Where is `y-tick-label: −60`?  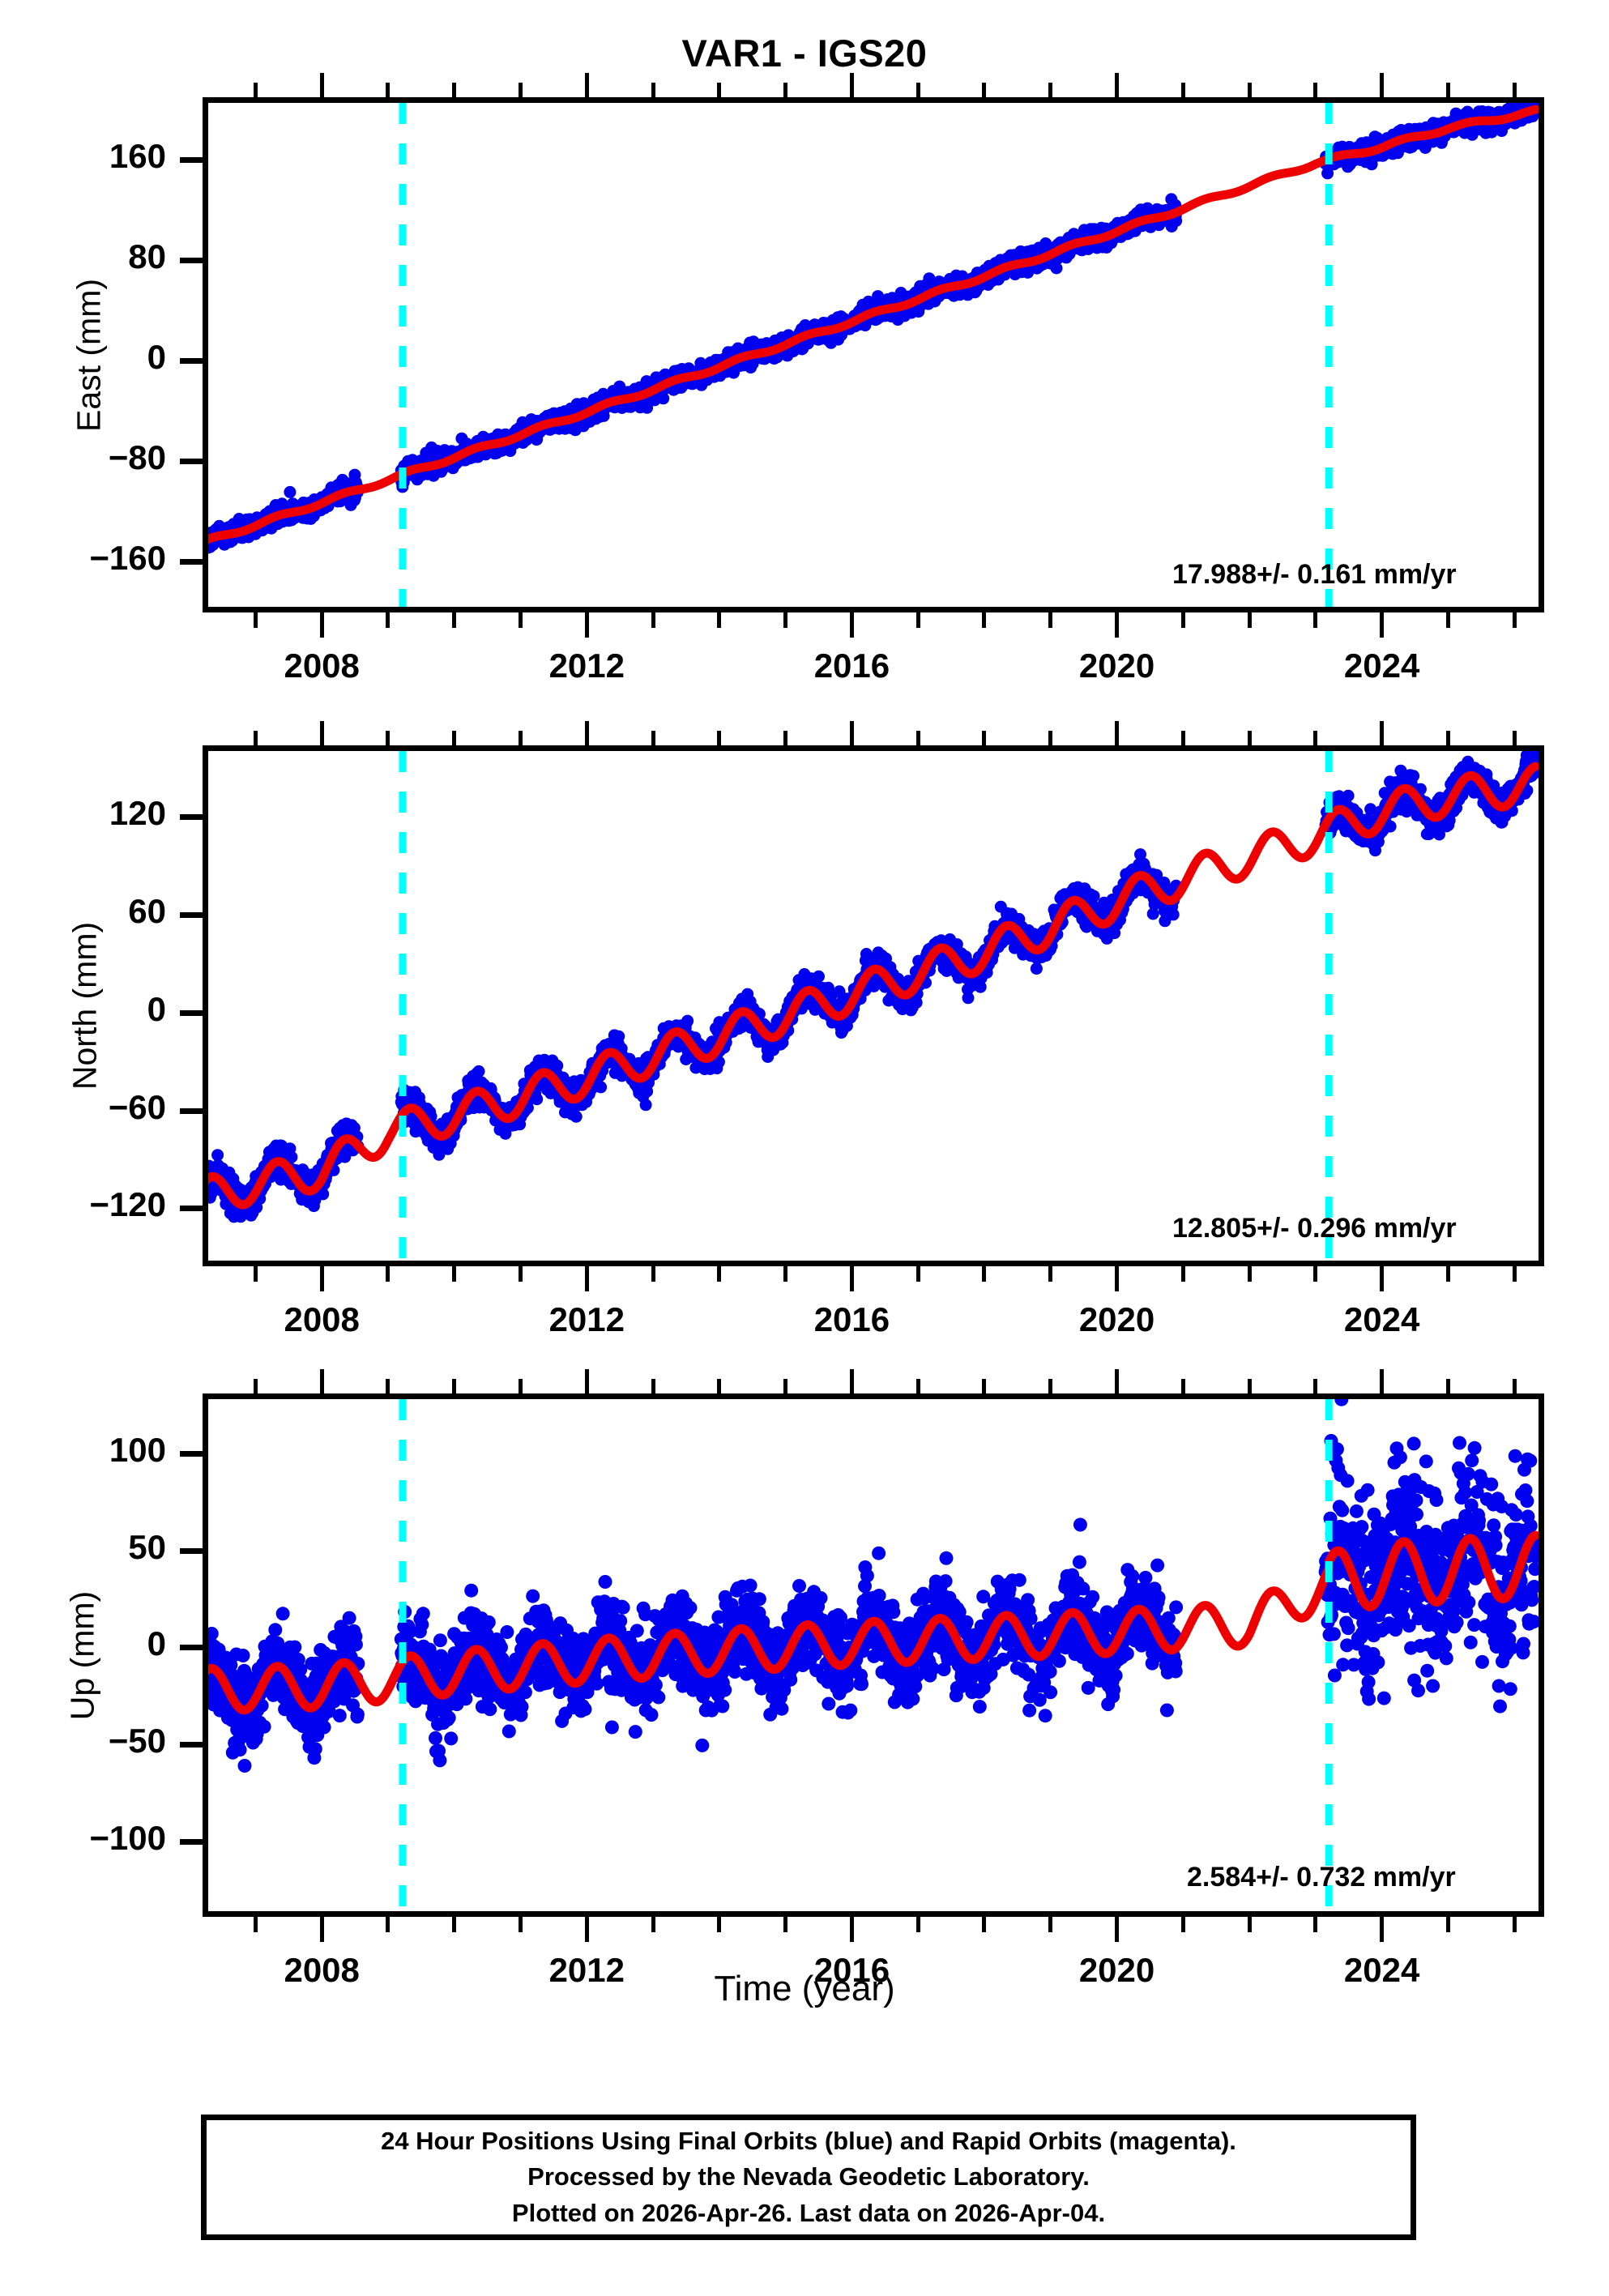 y-tick-label: −60 is located at coordinates (137, 1106).